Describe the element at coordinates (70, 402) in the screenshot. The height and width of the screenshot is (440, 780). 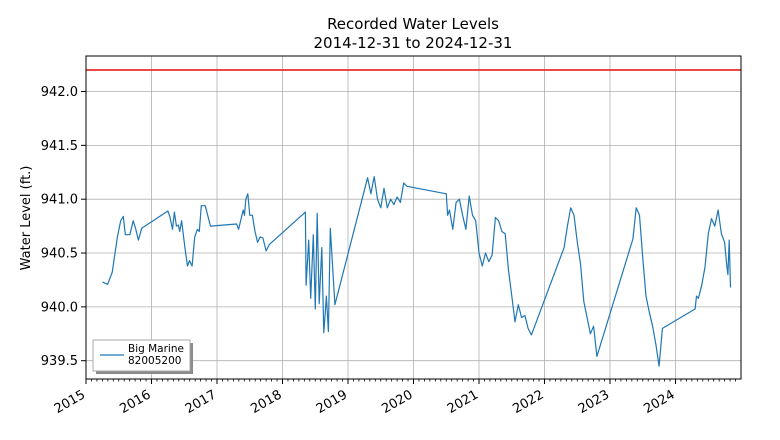
I see `x-tick-label: 2015` at that location.